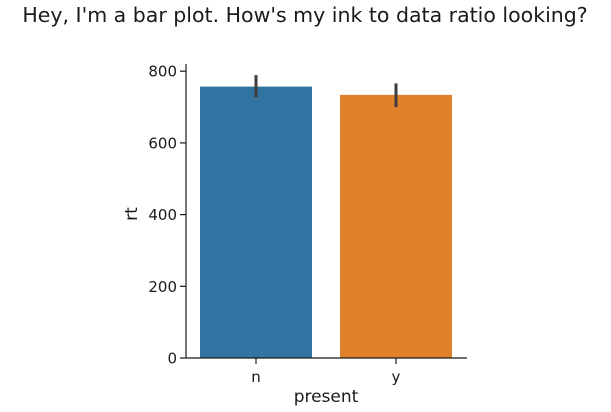  Describe the element at coordinates (396, 377) in the screenshot. I see `x-tick-label-y: y` at that location.